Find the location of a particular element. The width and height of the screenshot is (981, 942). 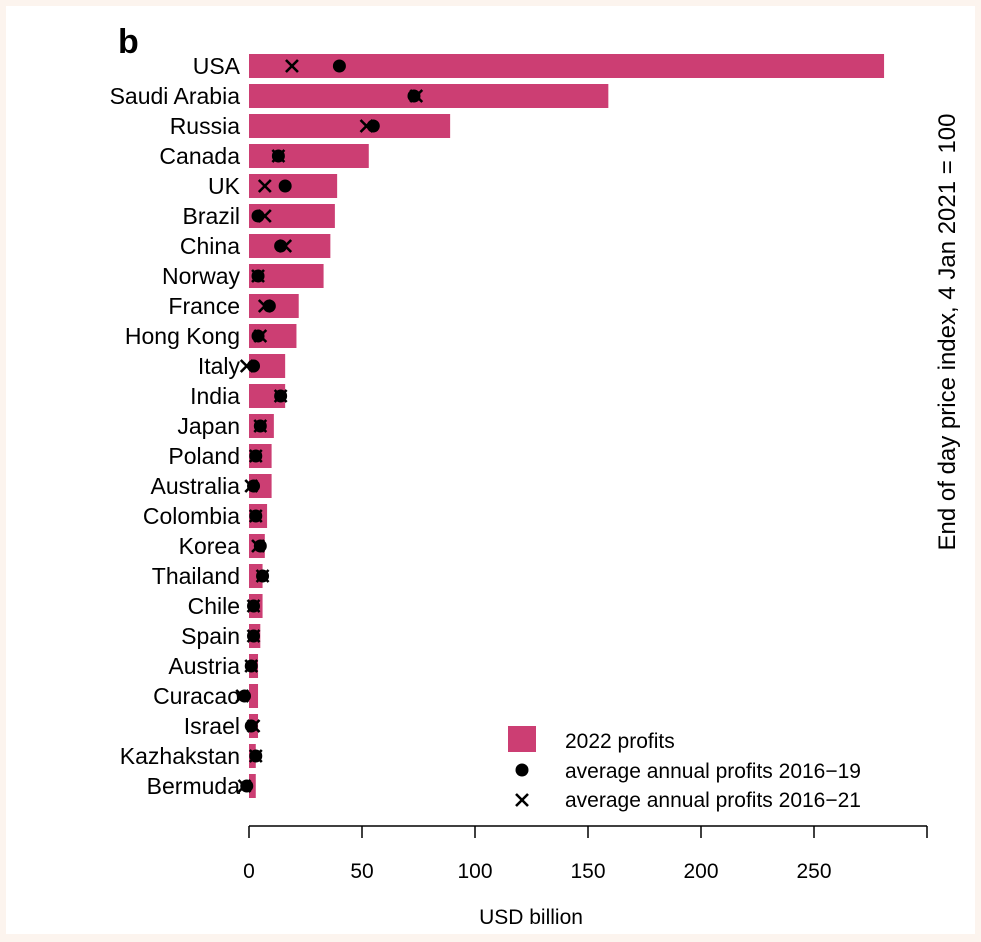

x-tick-label: 150 is located at coordinates (587, 871).